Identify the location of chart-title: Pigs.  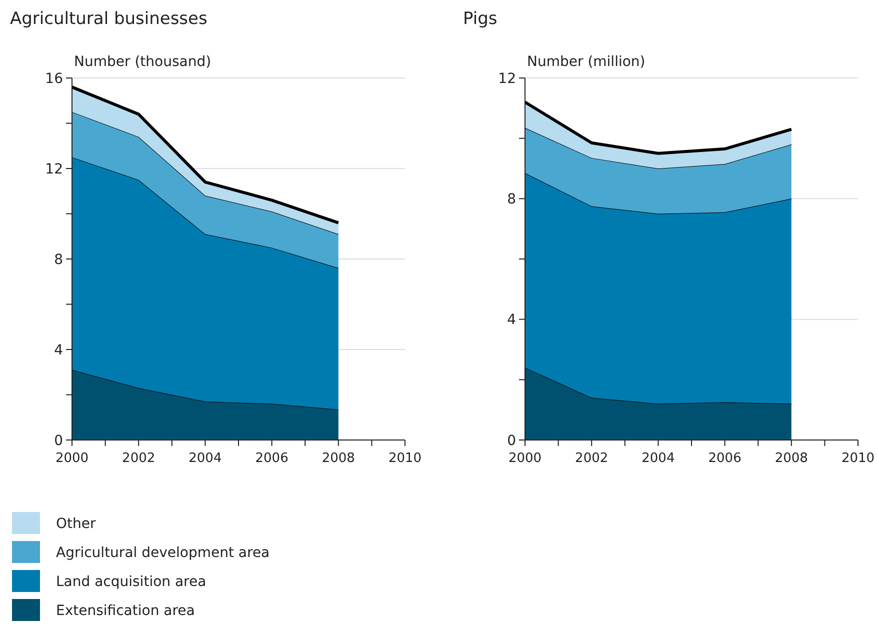
(480, 19).